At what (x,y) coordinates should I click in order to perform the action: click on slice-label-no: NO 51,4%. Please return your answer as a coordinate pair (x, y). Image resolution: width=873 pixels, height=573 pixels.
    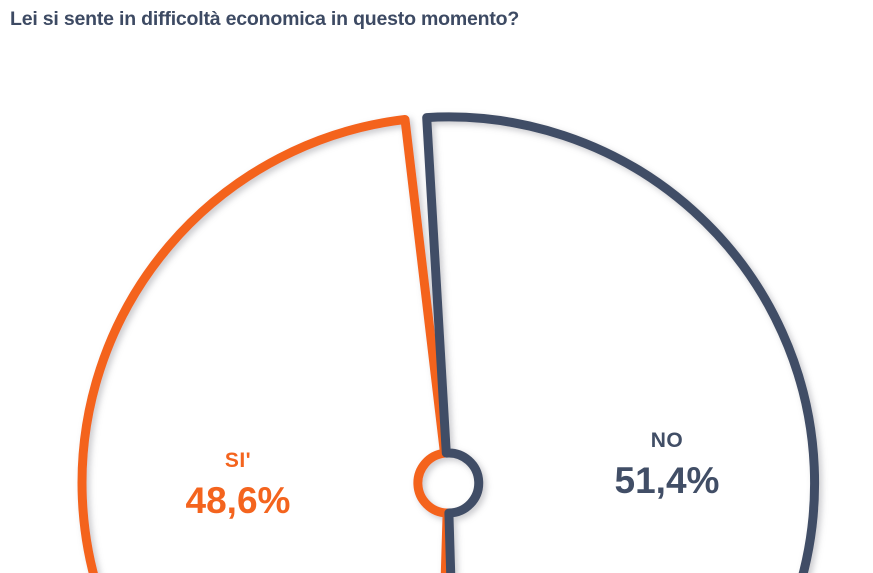
    Looking at the image, I should click on (667, 464).